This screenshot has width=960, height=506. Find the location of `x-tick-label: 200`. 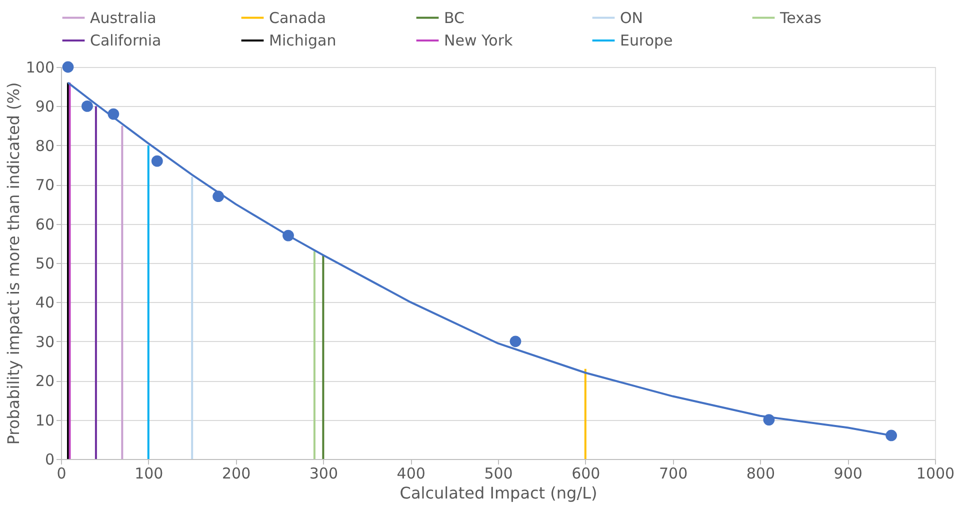

x-tick-label: 200 is located at coordinates (236, 473).